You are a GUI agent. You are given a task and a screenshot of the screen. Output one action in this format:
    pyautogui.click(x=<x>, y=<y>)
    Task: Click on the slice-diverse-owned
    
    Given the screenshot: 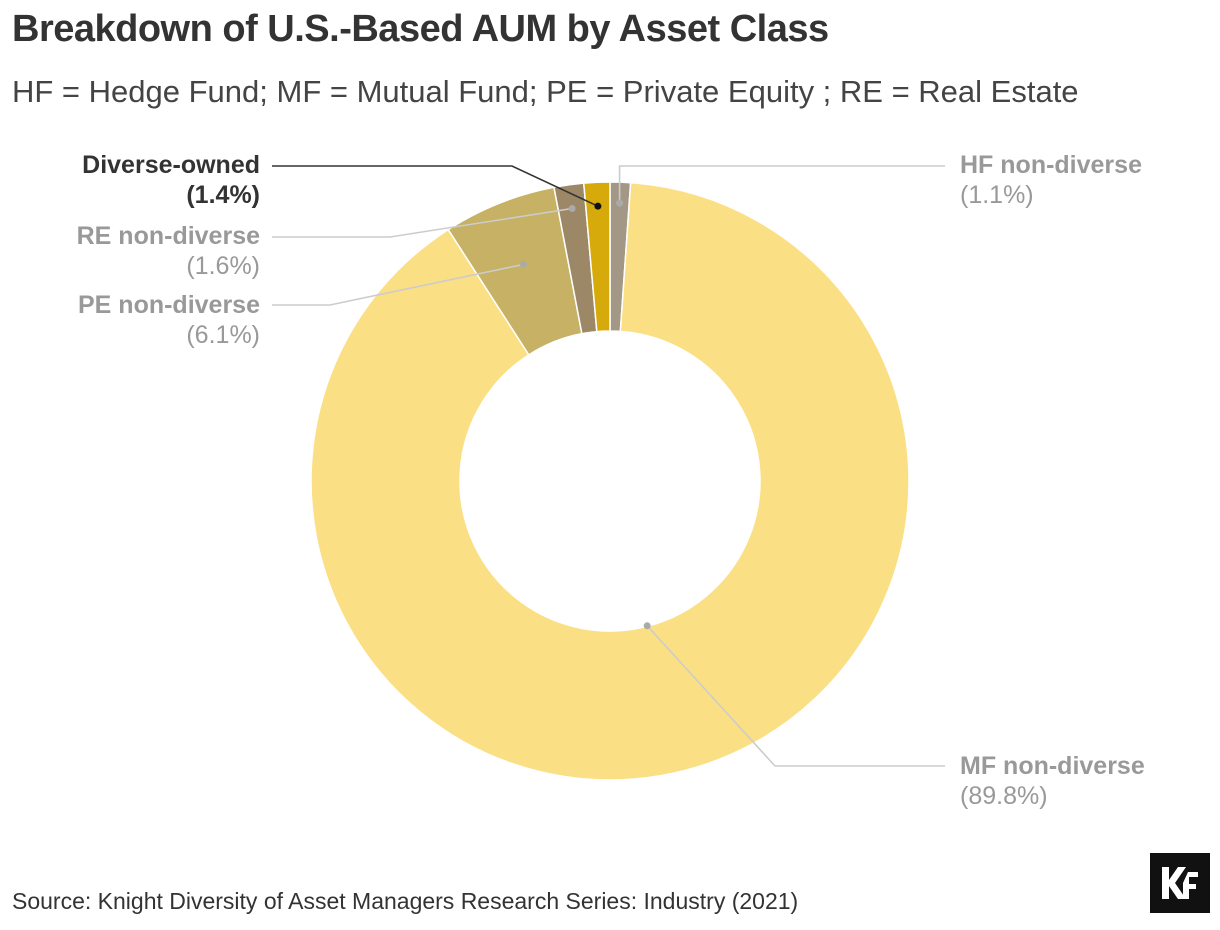 What is the action you would take?
    pyautogui.click(x=596, y=257)
    